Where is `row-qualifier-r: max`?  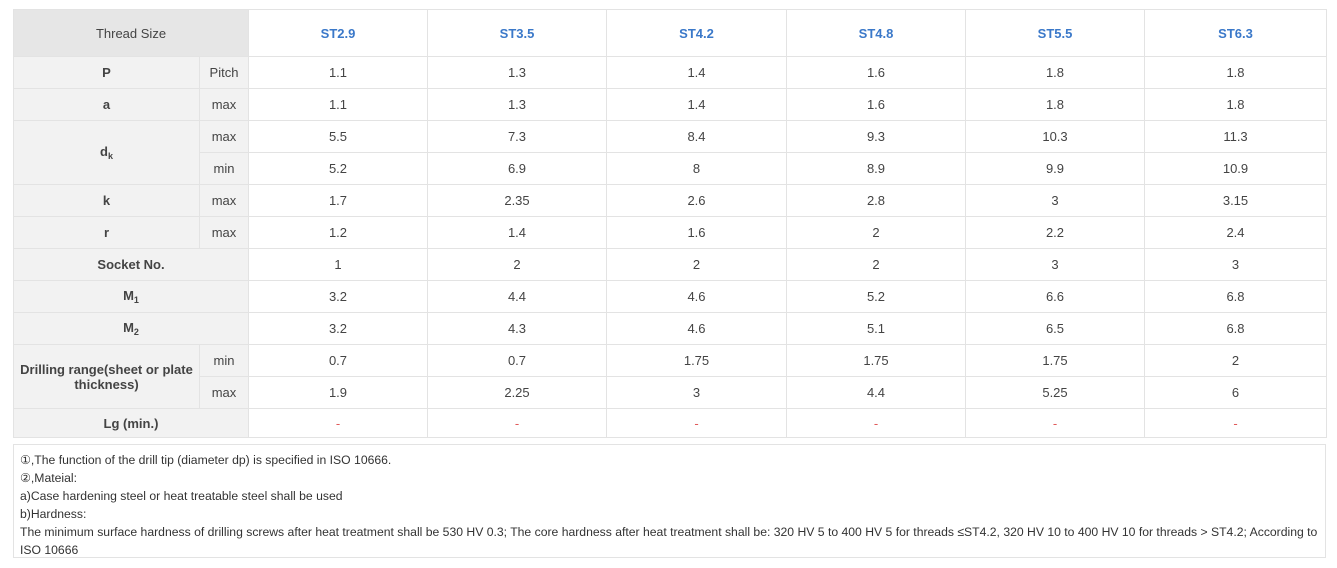 row-qualifier-r: max is located at coordinates (224, 232).